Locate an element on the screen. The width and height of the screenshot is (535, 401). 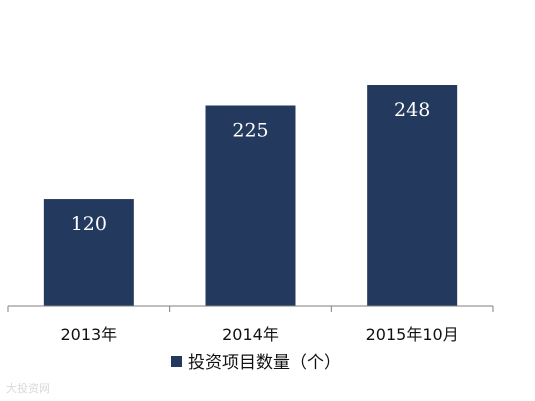
legend-swatch is located at coordinates (176, 361).